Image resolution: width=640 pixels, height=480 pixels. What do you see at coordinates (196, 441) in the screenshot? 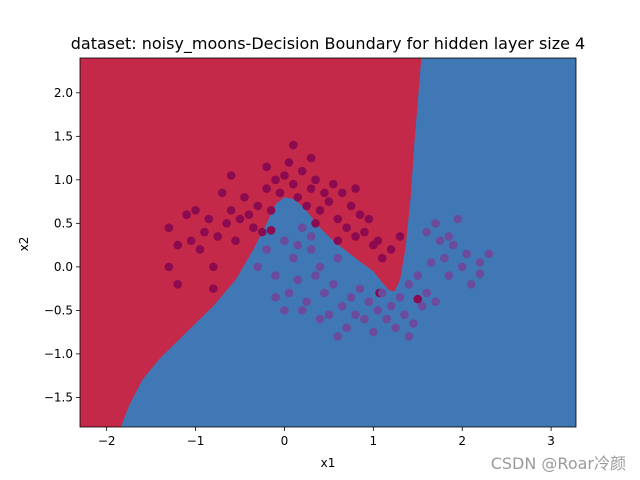
I see `x-tick-label: −1` at bounding box center [196, 441].